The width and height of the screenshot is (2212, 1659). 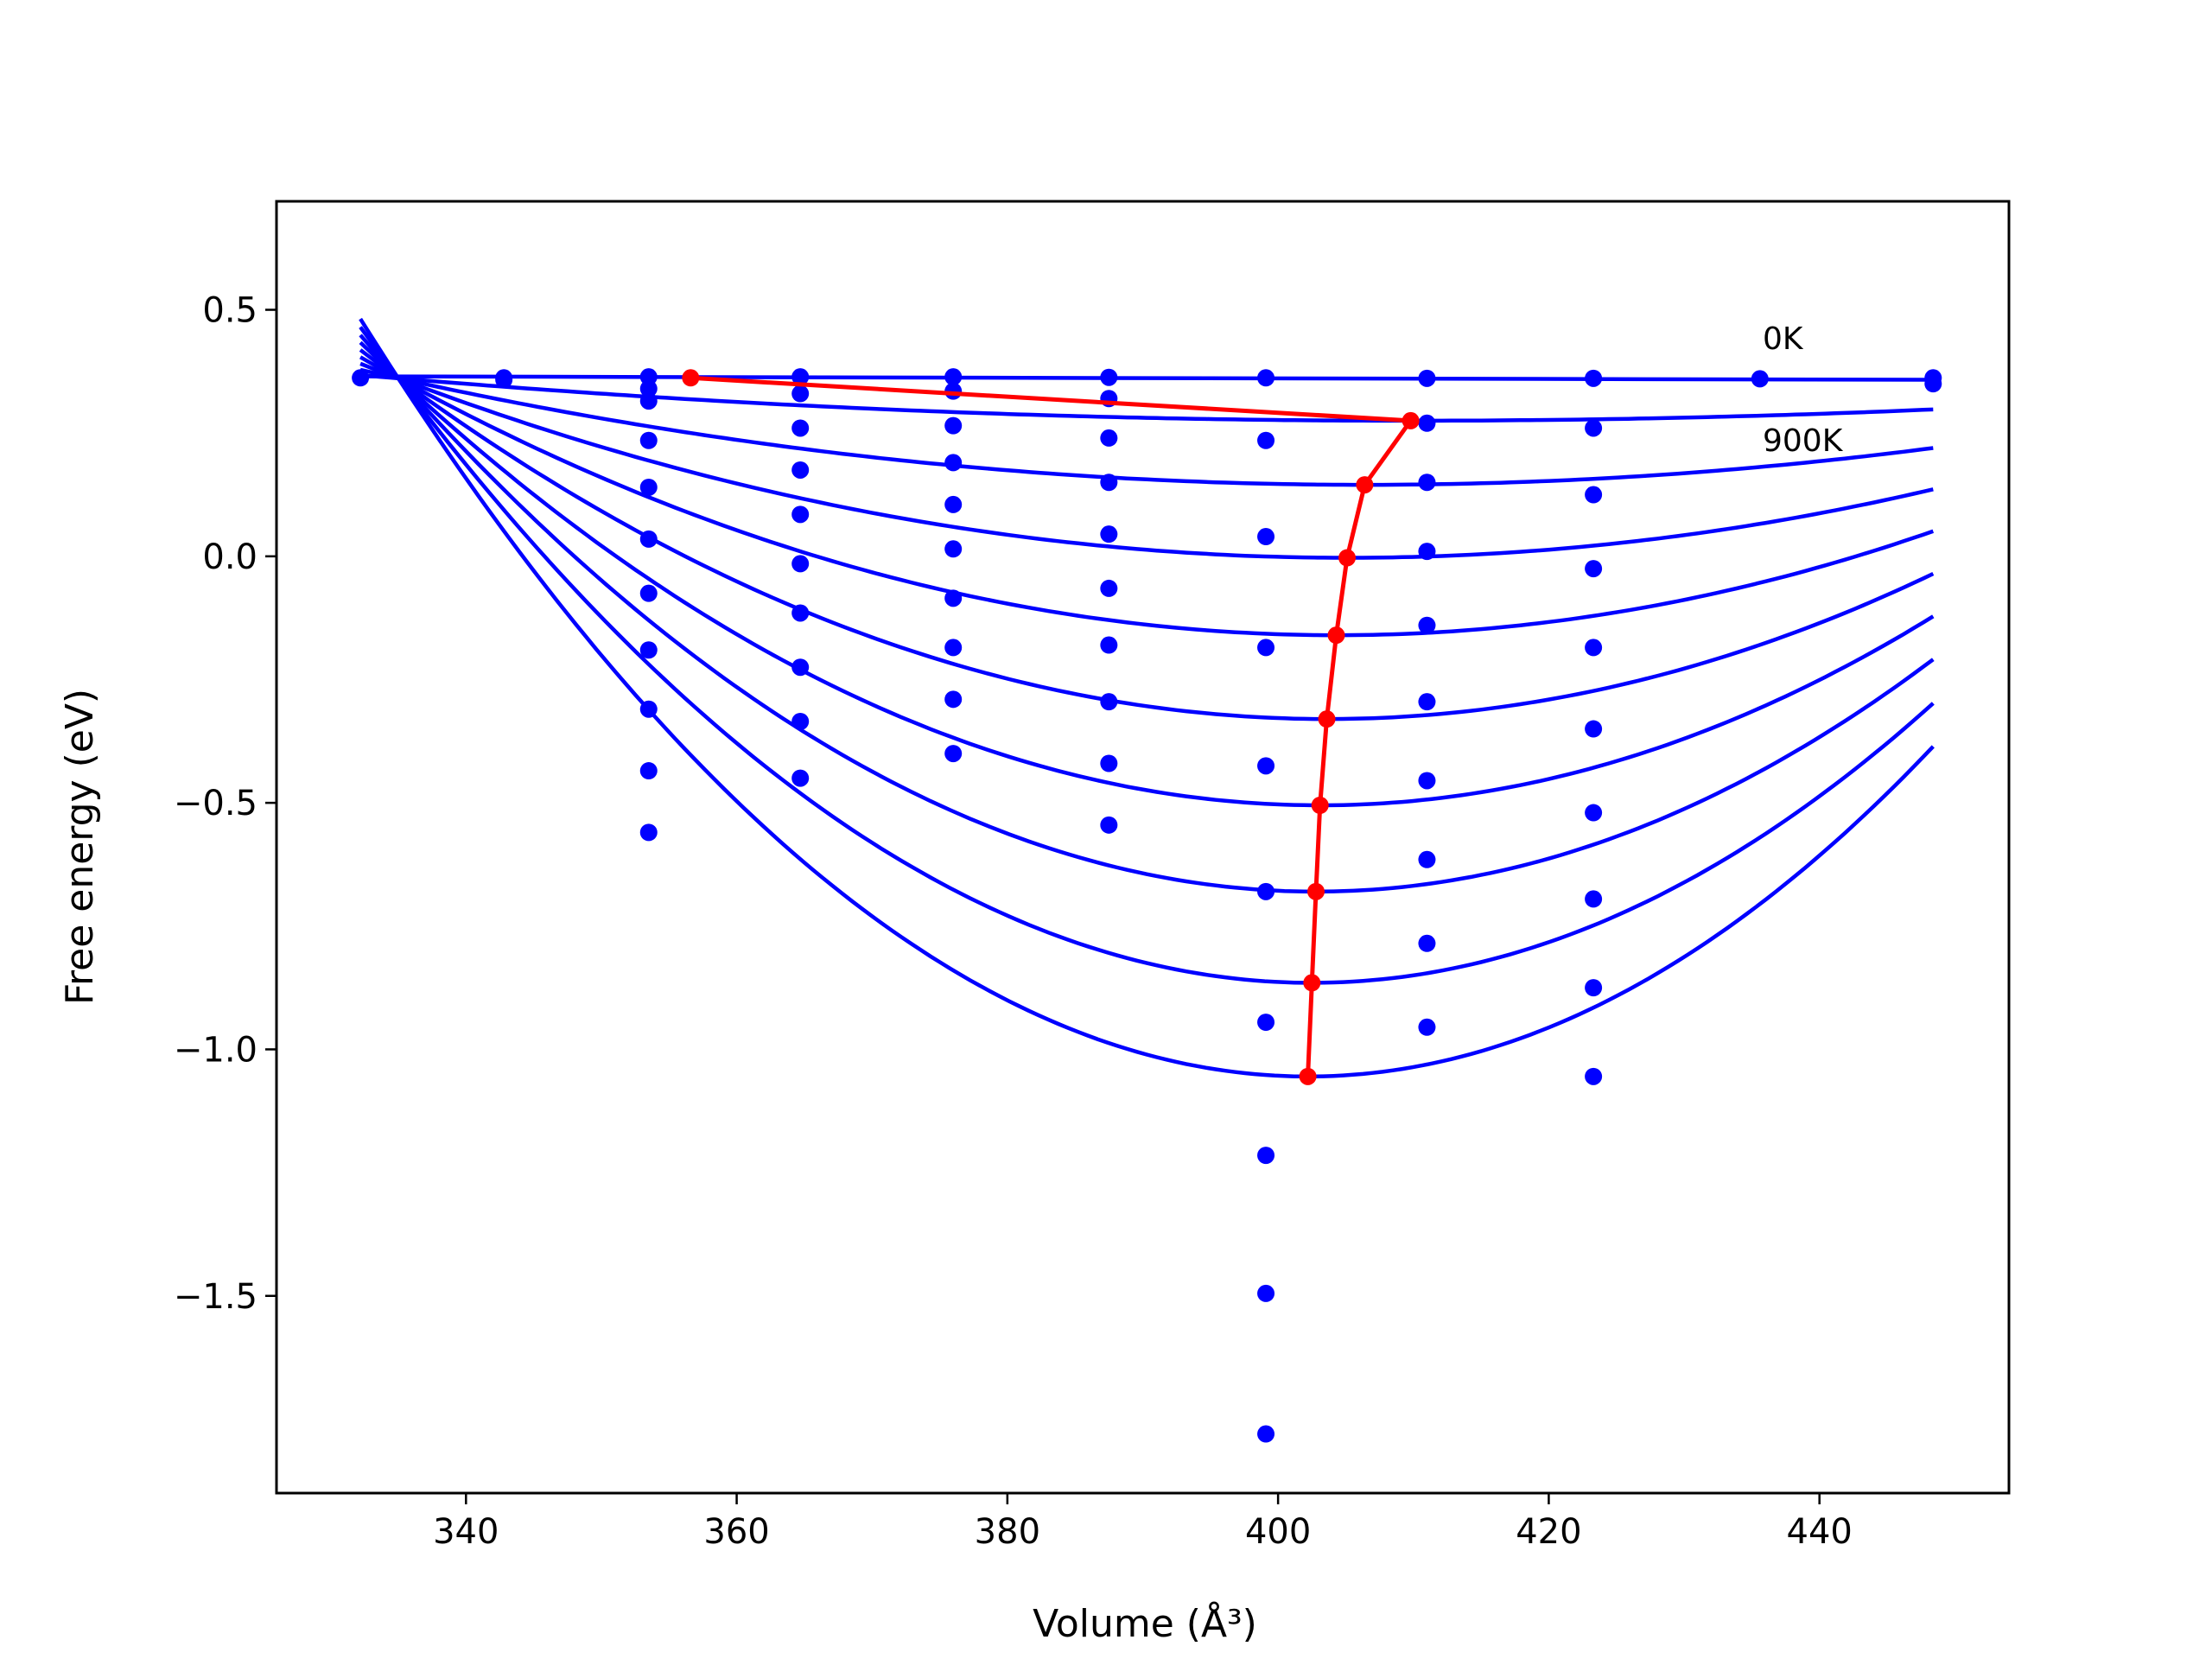 I want to click on y-axis: 0.5 0.0 −0.5 −1.0 −1.5, so click(x=225, y=804).